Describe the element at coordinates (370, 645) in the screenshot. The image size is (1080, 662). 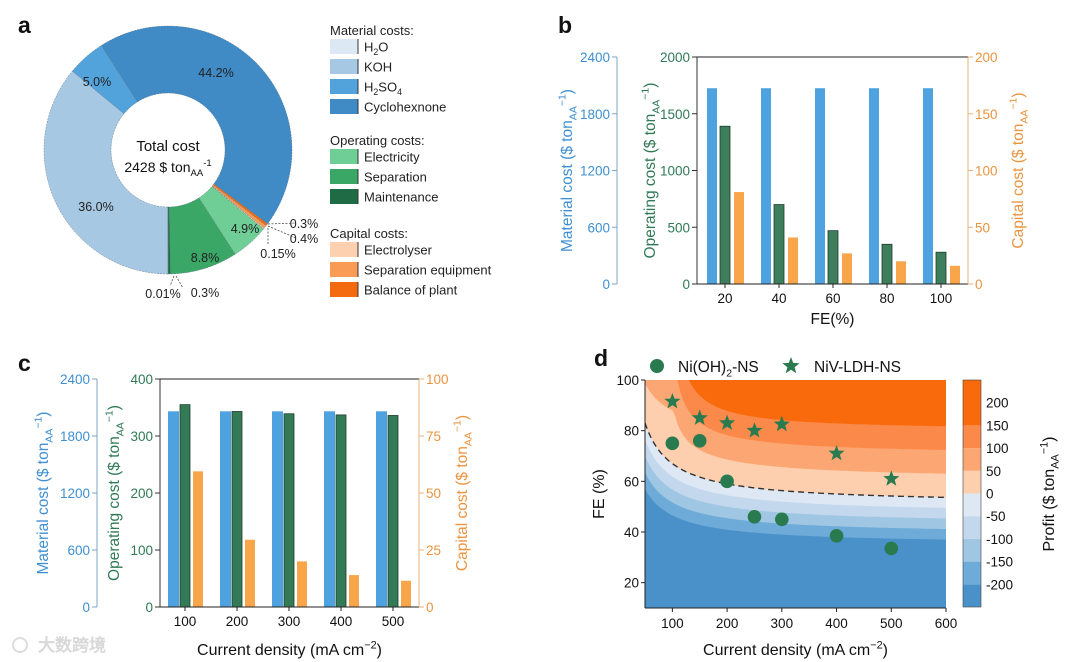
I see `x-axis-title-part: −2` at that location.